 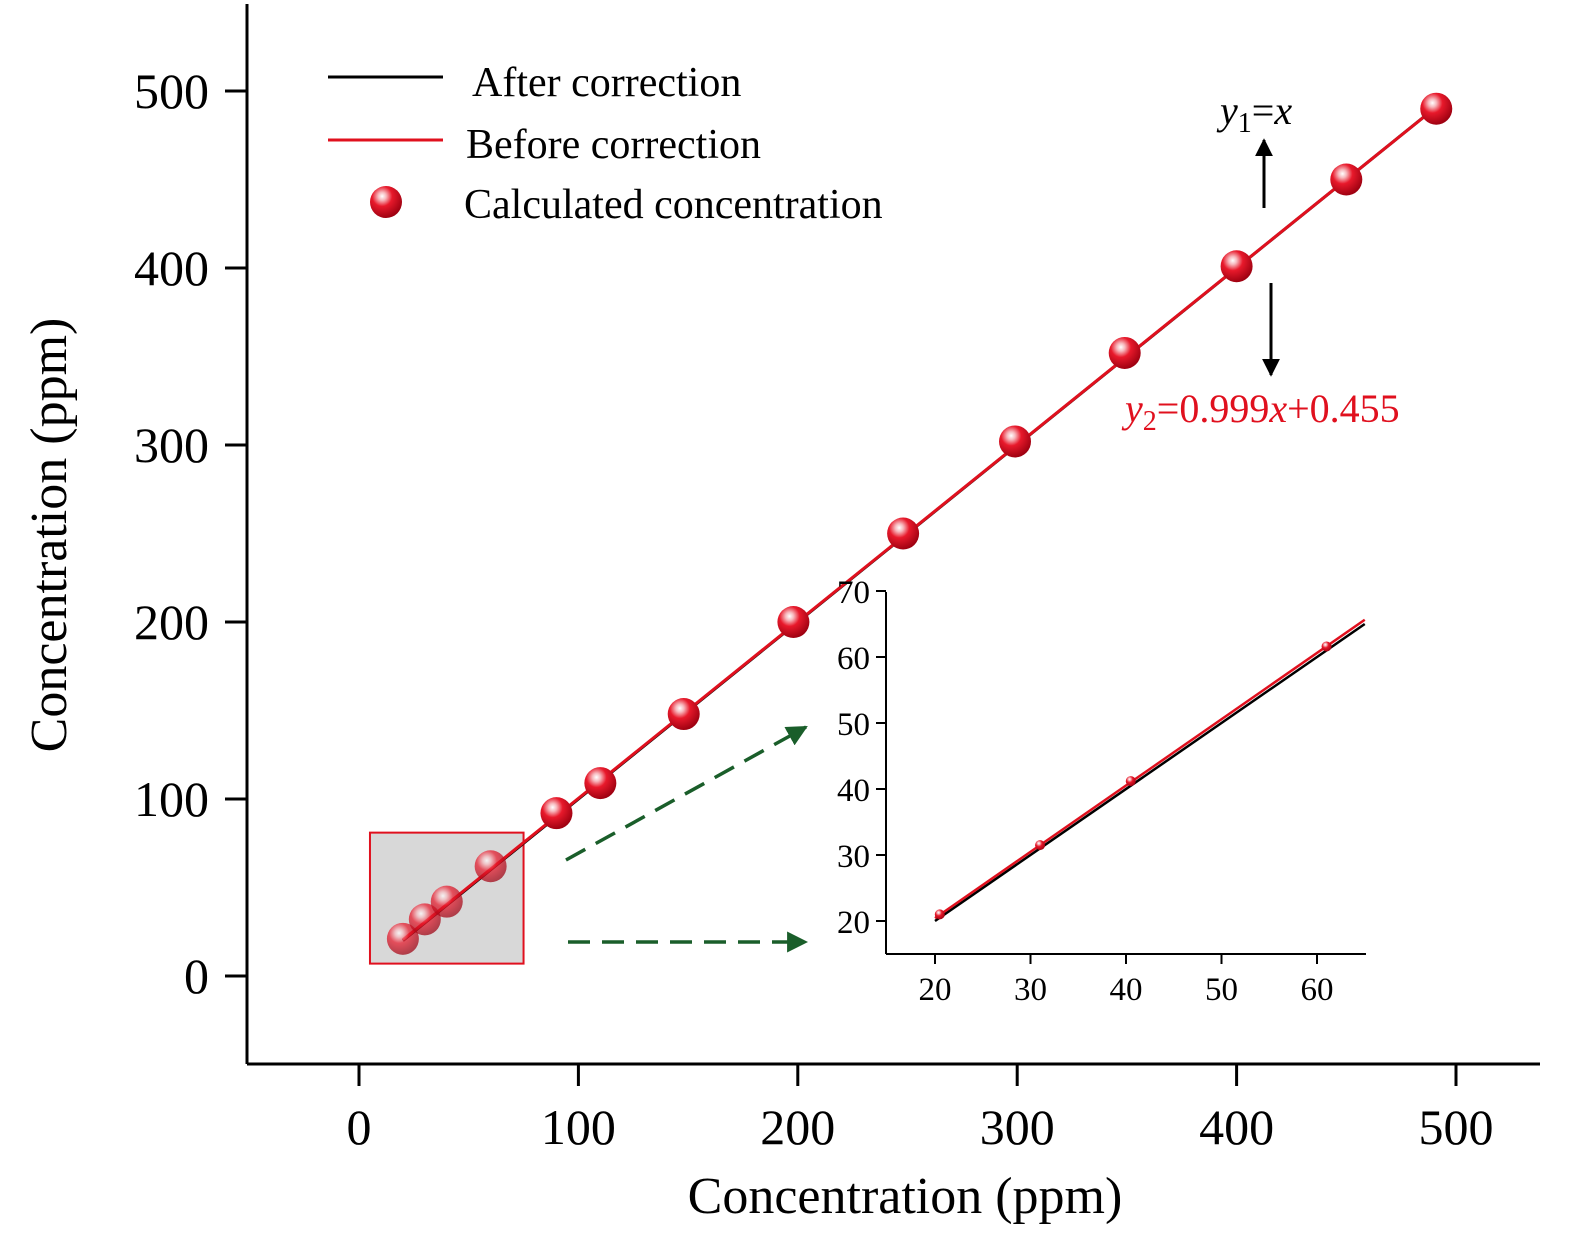 I want to click on x-tick-label: 500, so click(x=1456, y=1127).